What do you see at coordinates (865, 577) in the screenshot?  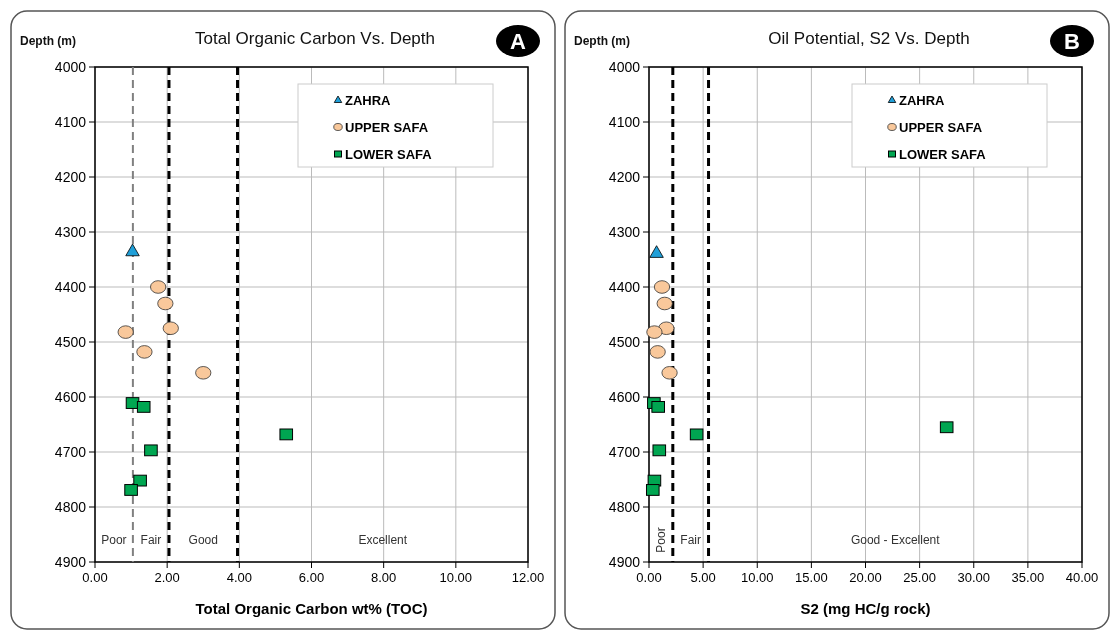 I see `x-tick-label: 20.00` at bounding box center [865, 577].